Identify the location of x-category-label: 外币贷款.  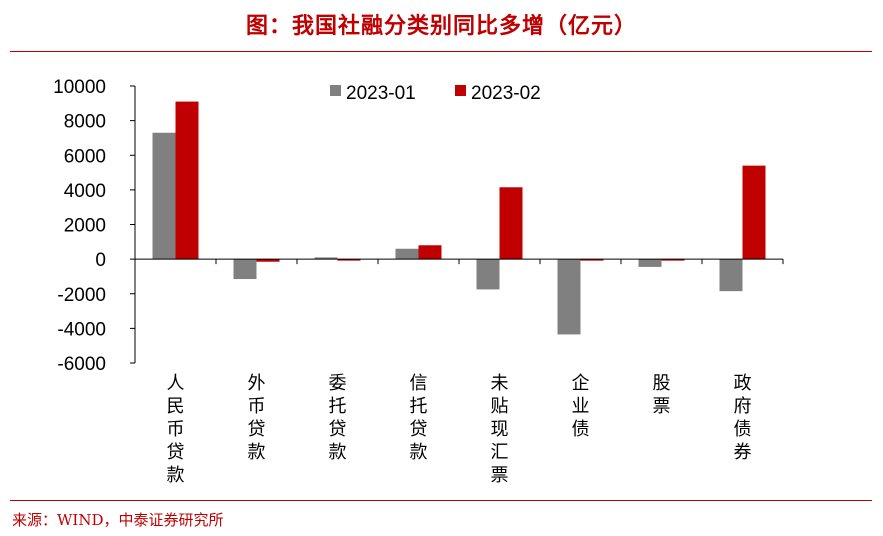
(257, 418).